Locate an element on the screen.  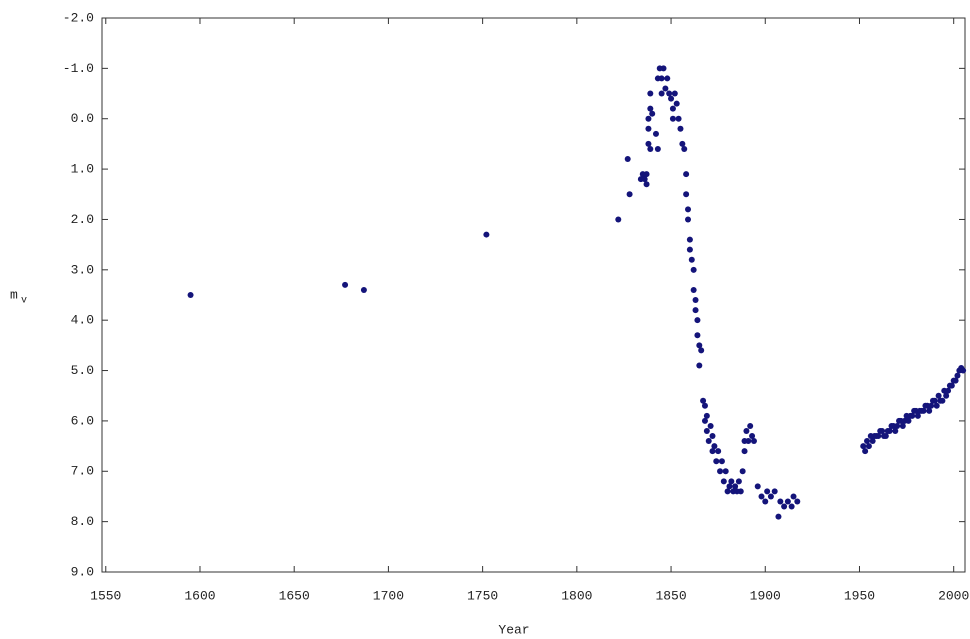
x-tick-label: 1650 is located at coordinates (294, 595).